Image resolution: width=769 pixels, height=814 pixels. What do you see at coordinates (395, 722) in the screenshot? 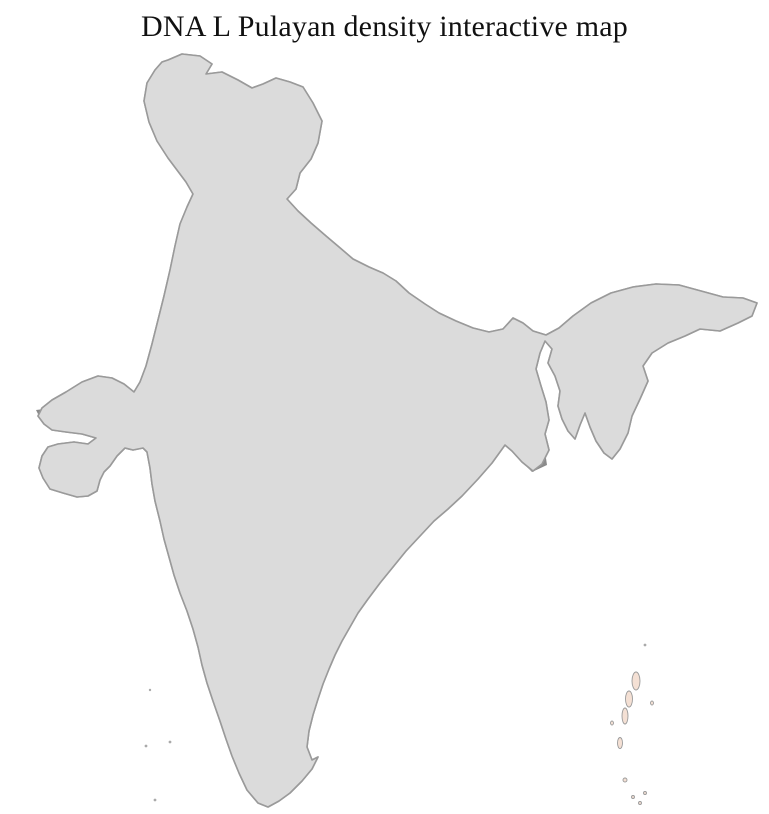
I see `lakshadweep-islands` at bounding box center [395, 722].